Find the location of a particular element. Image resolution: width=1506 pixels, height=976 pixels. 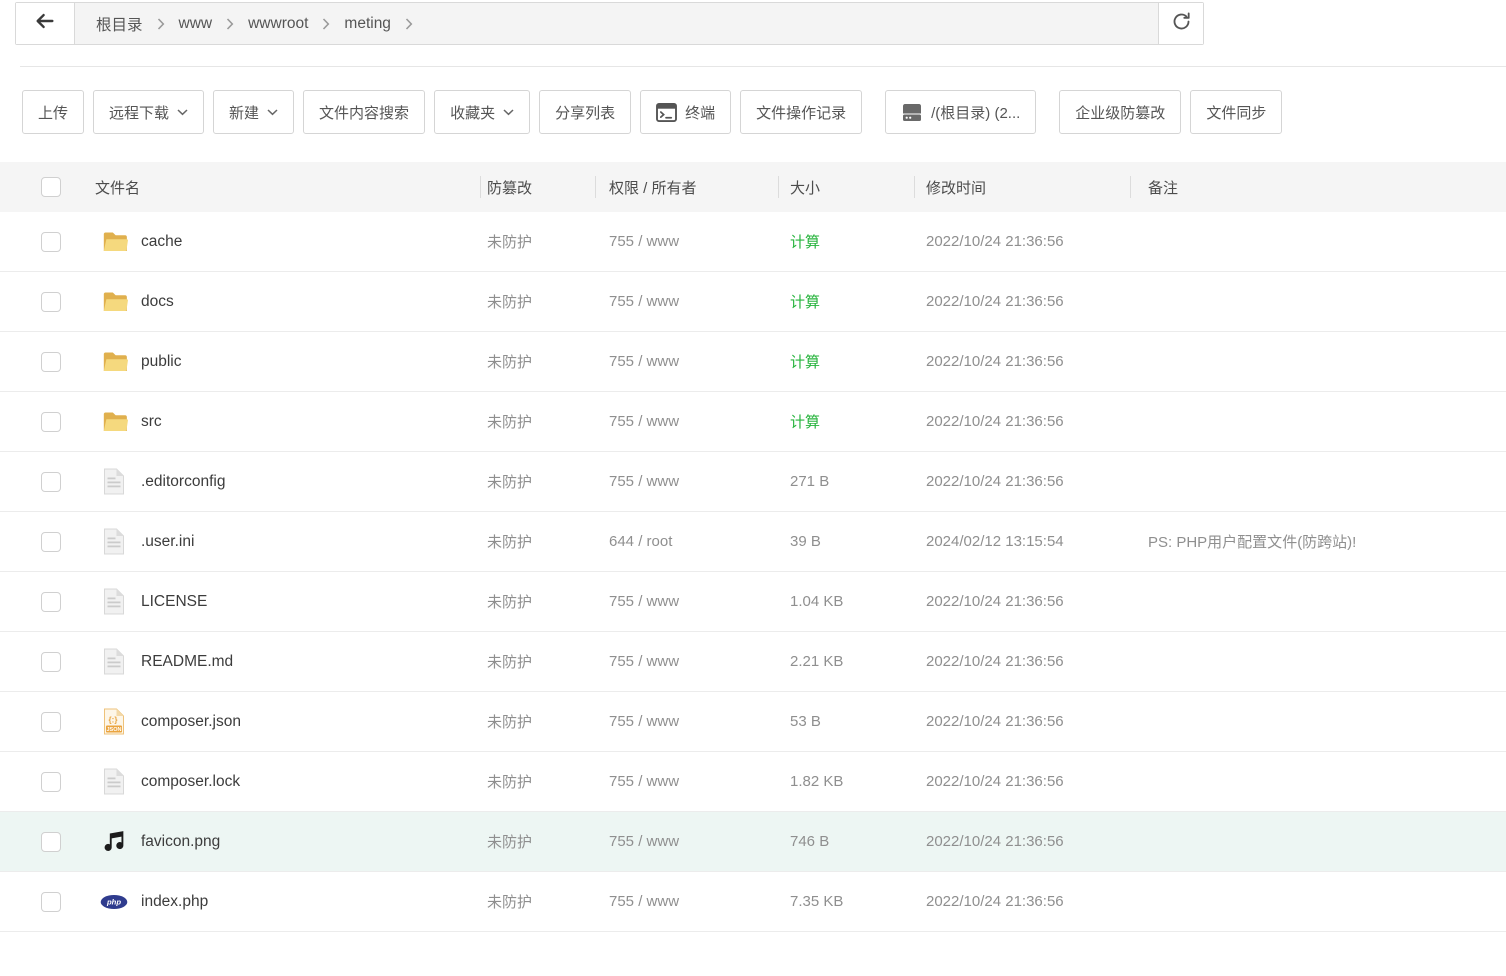

toolbar-button-terminal: 终端 is located at coordinates (686, 112).